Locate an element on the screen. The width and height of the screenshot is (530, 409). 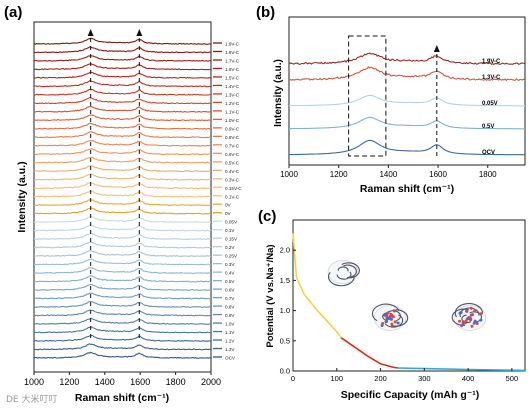
panel-a-legend-label: 0.2V is located at coordinates (230, 247).